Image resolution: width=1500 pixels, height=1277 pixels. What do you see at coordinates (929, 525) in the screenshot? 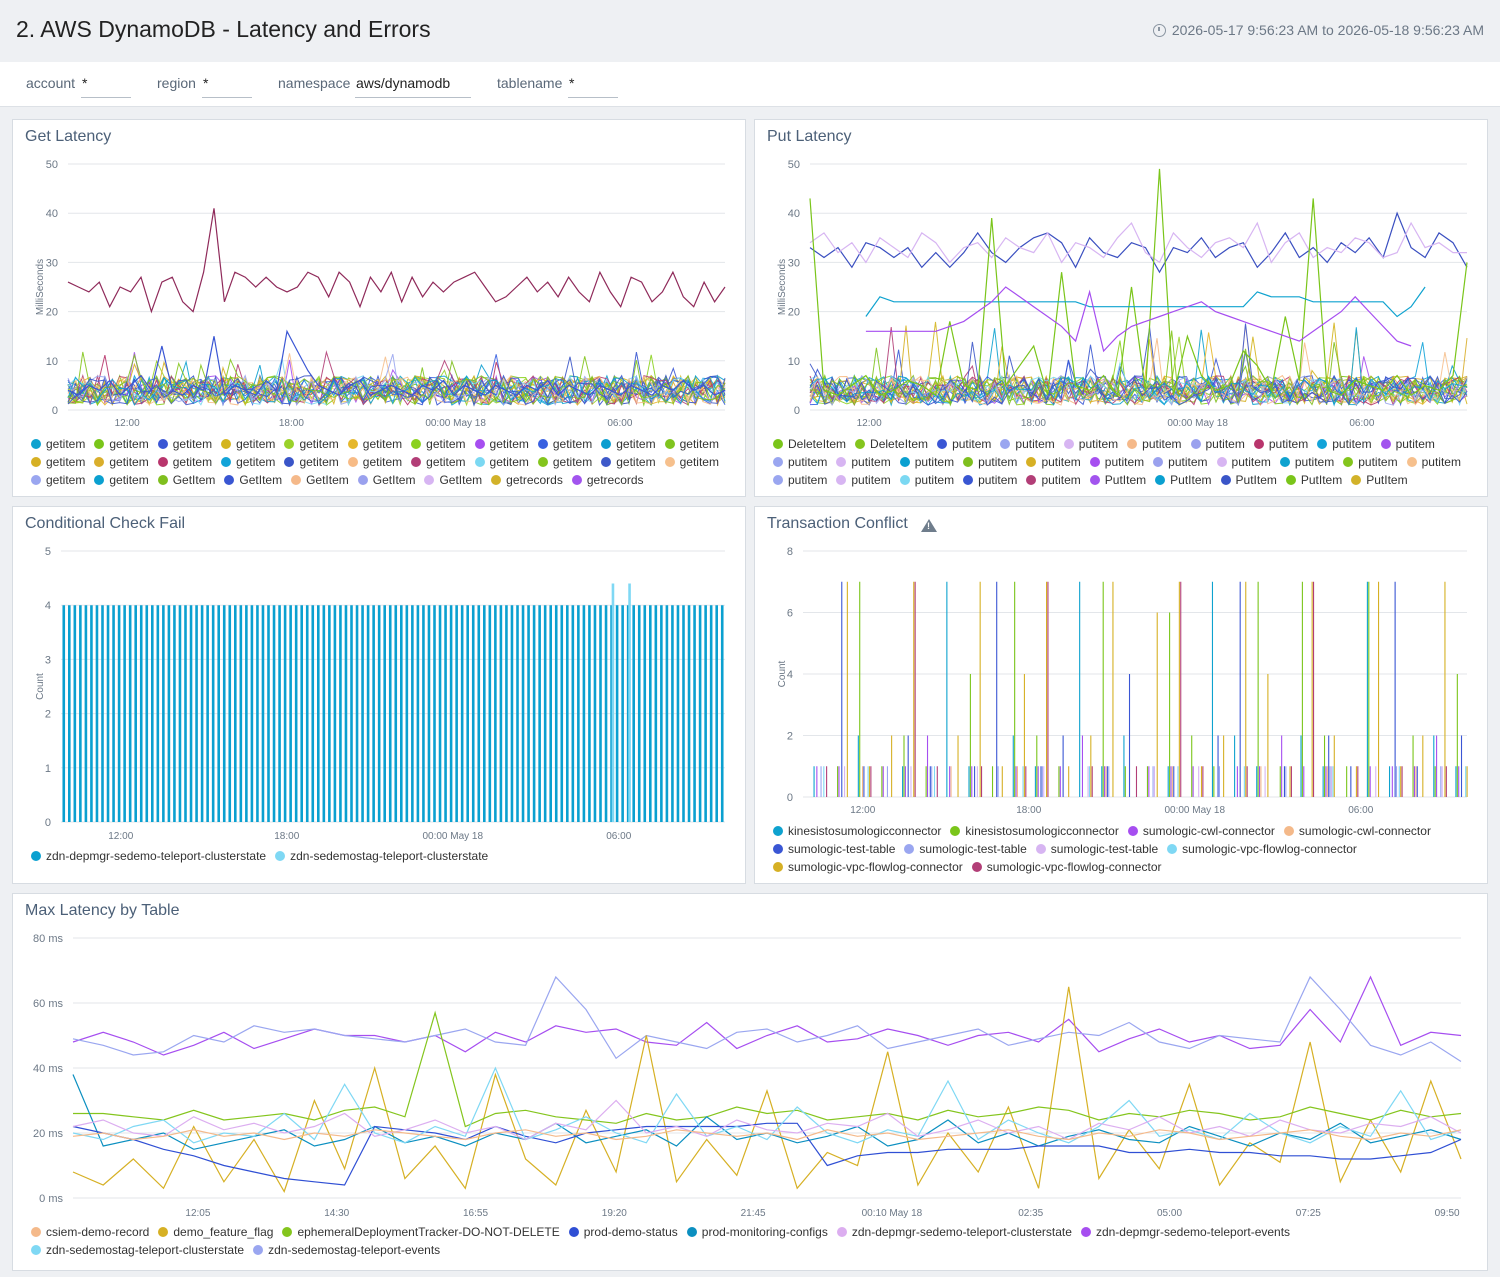
I see `warning-icon` at bounding box center [929, 525].